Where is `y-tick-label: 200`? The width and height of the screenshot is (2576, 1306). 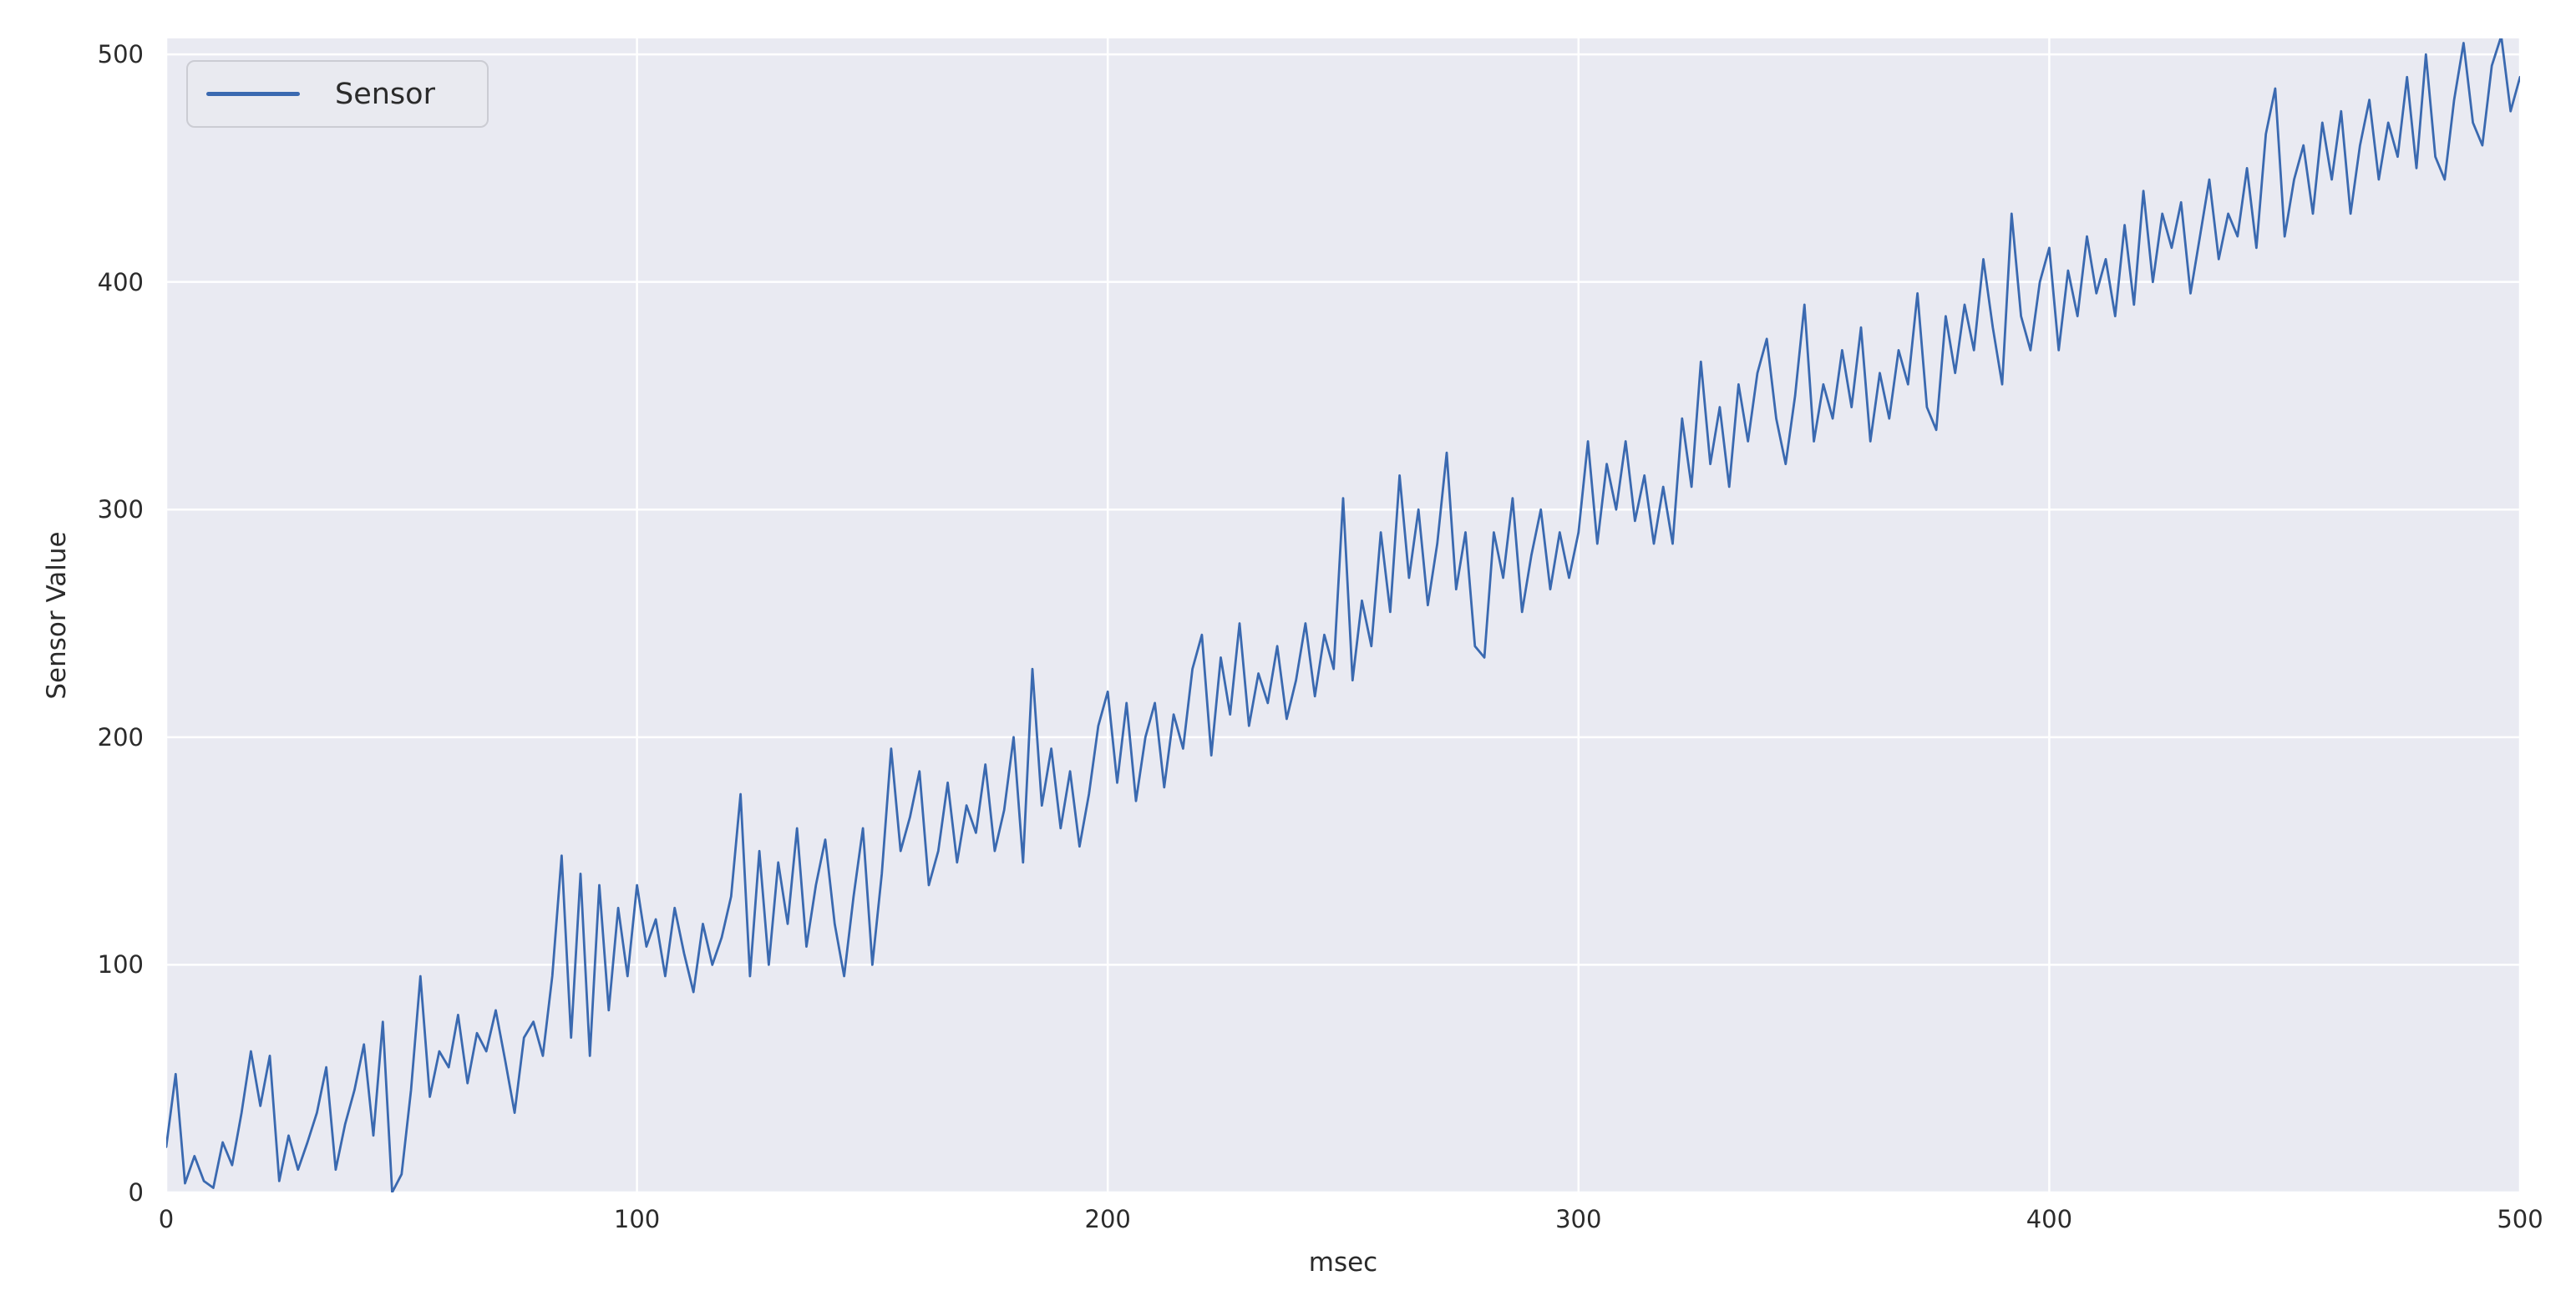 y-tick-label: 200 is located at coordinates (120, 737).